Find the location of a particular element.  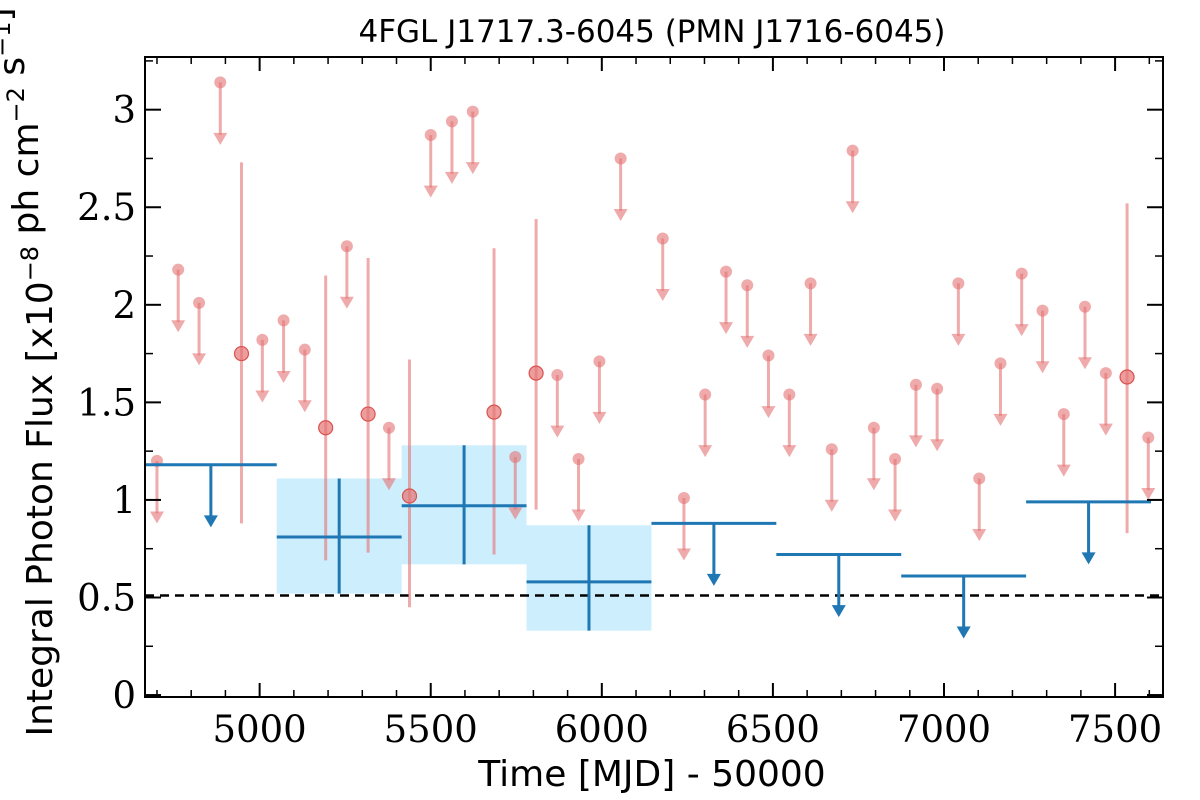

x-tick-label: 6500 is located at coordinates (773, 729).